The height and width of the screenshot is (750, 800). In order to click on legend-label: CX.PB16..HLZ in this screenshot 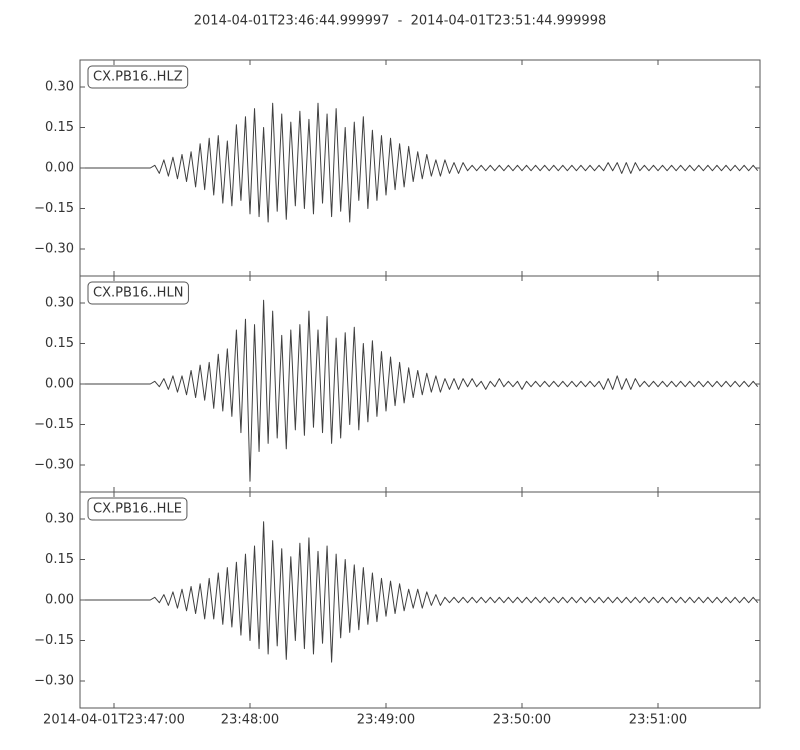, I will do `click(138, 77)`.